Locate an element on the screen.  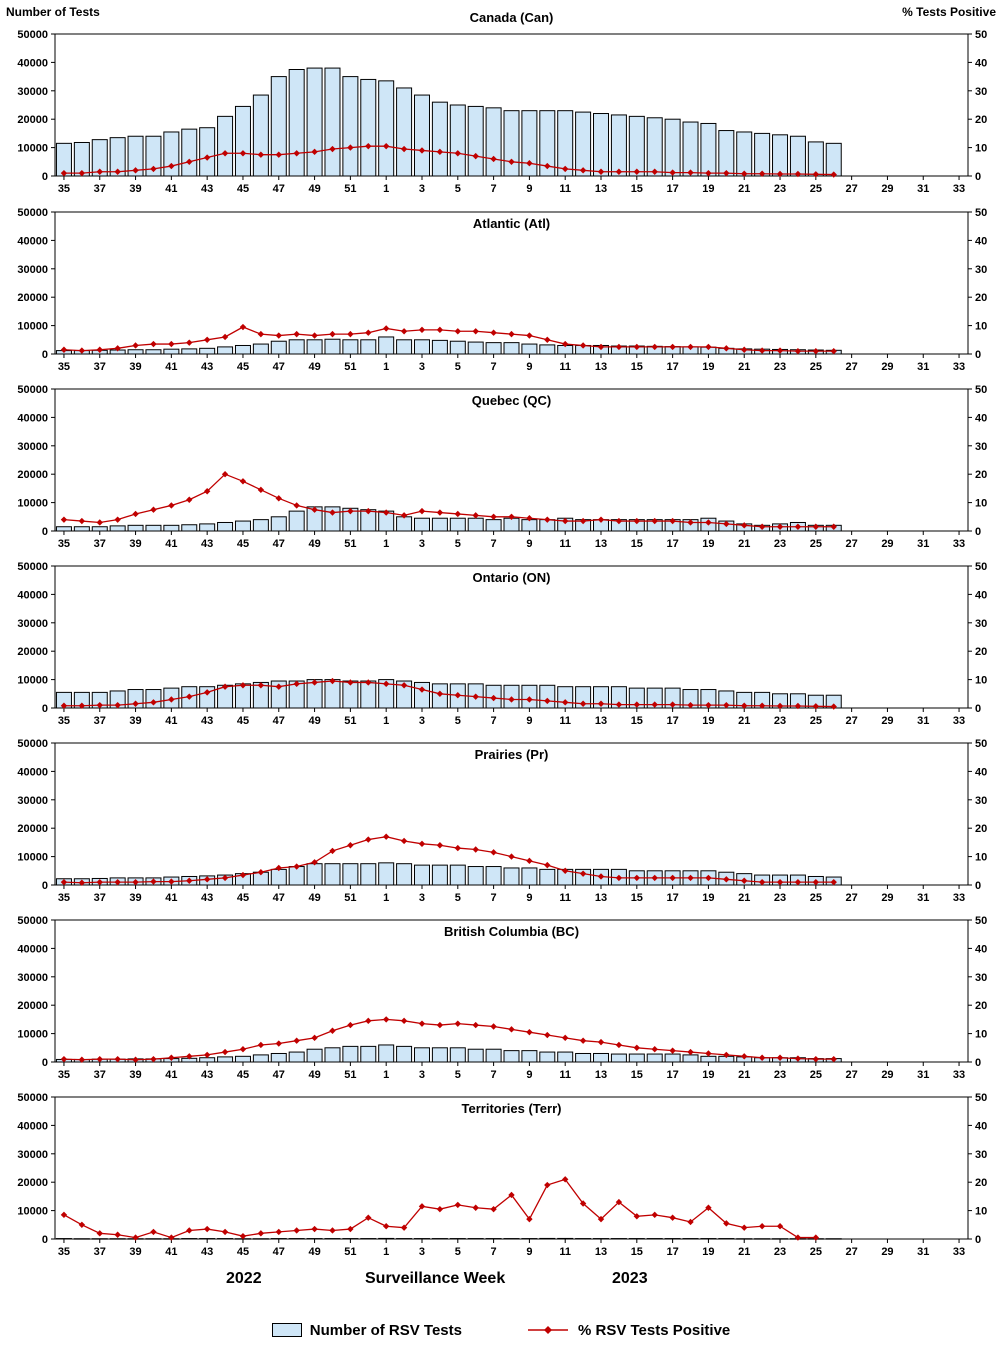
right-axis-tick-label: 10 is located at coordinates (981, 149).